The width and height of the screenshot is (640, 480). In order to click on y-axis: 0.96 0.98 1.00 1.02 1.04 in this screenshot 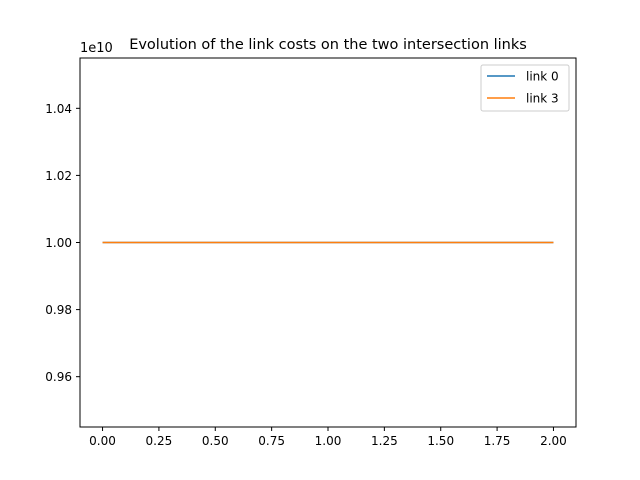, I will do `click(62, 243)`.